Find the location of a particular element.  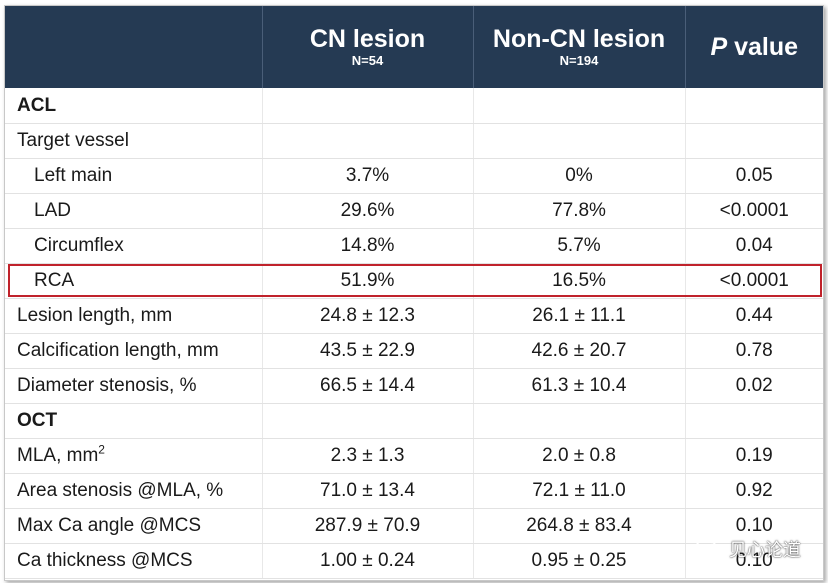

header-p-value: P value is located at coordinates (754, 47).